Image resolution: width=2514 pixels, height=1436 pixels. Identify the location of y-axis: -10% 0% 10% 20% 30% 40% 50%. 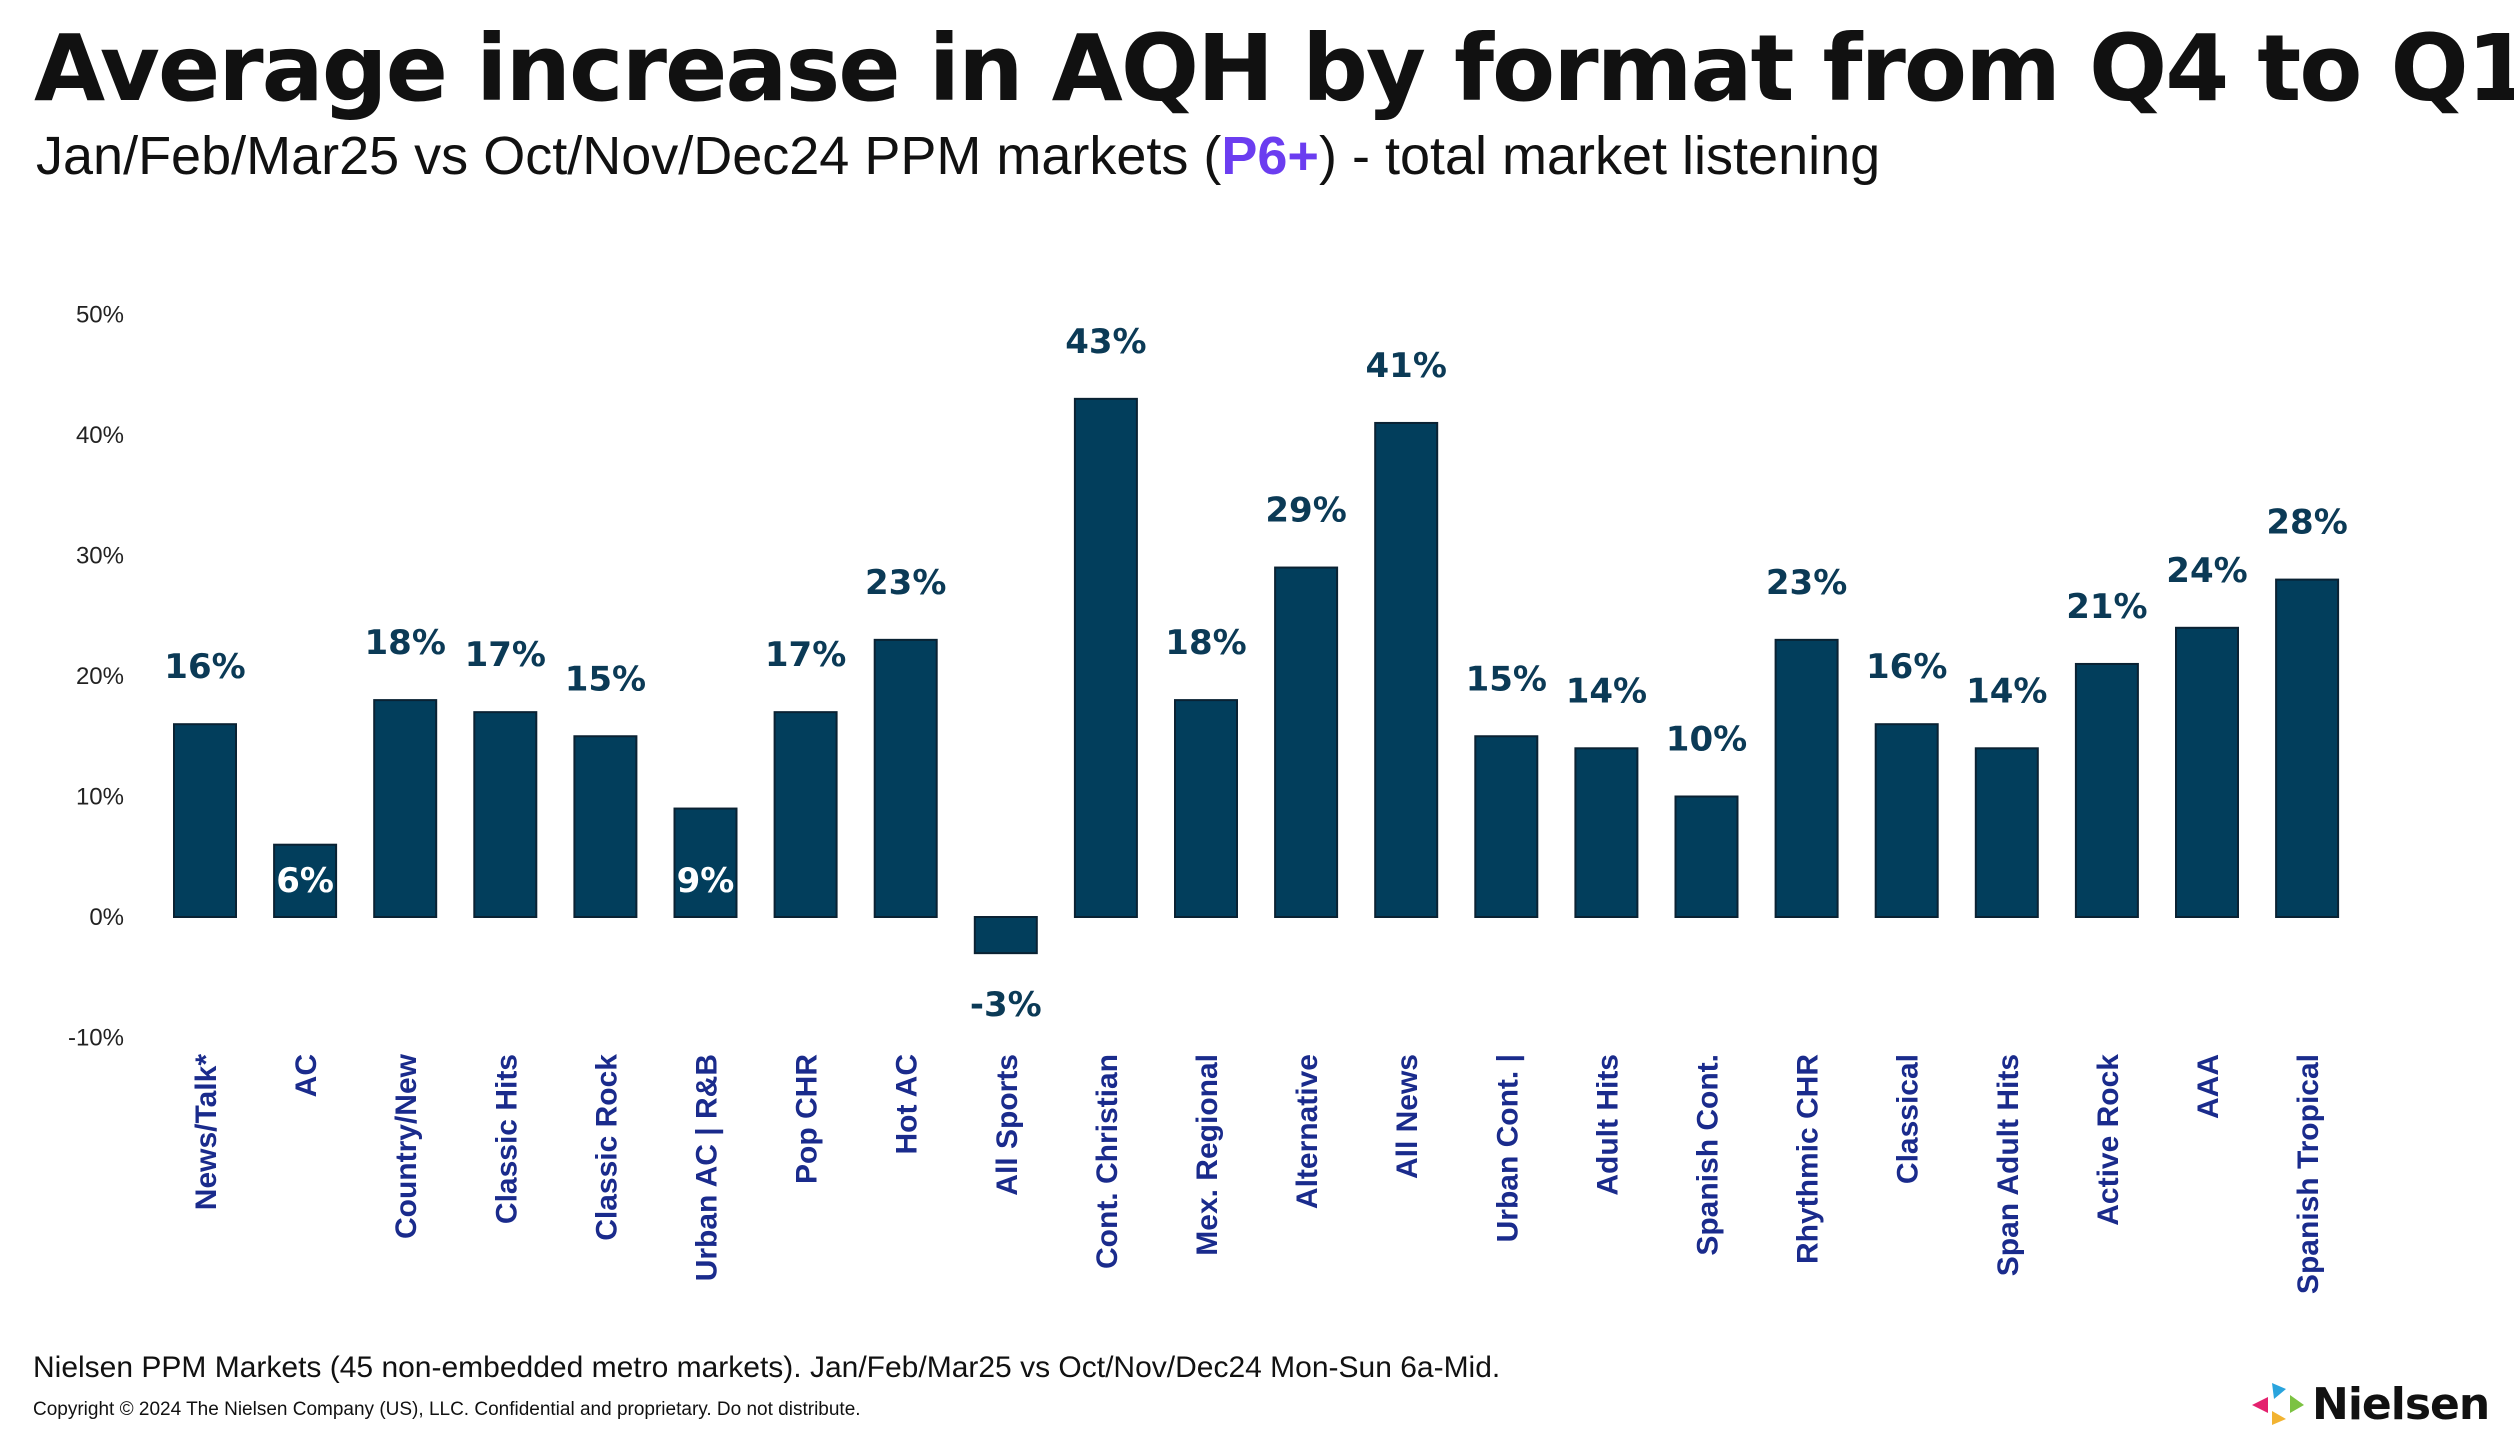
(96, 677).